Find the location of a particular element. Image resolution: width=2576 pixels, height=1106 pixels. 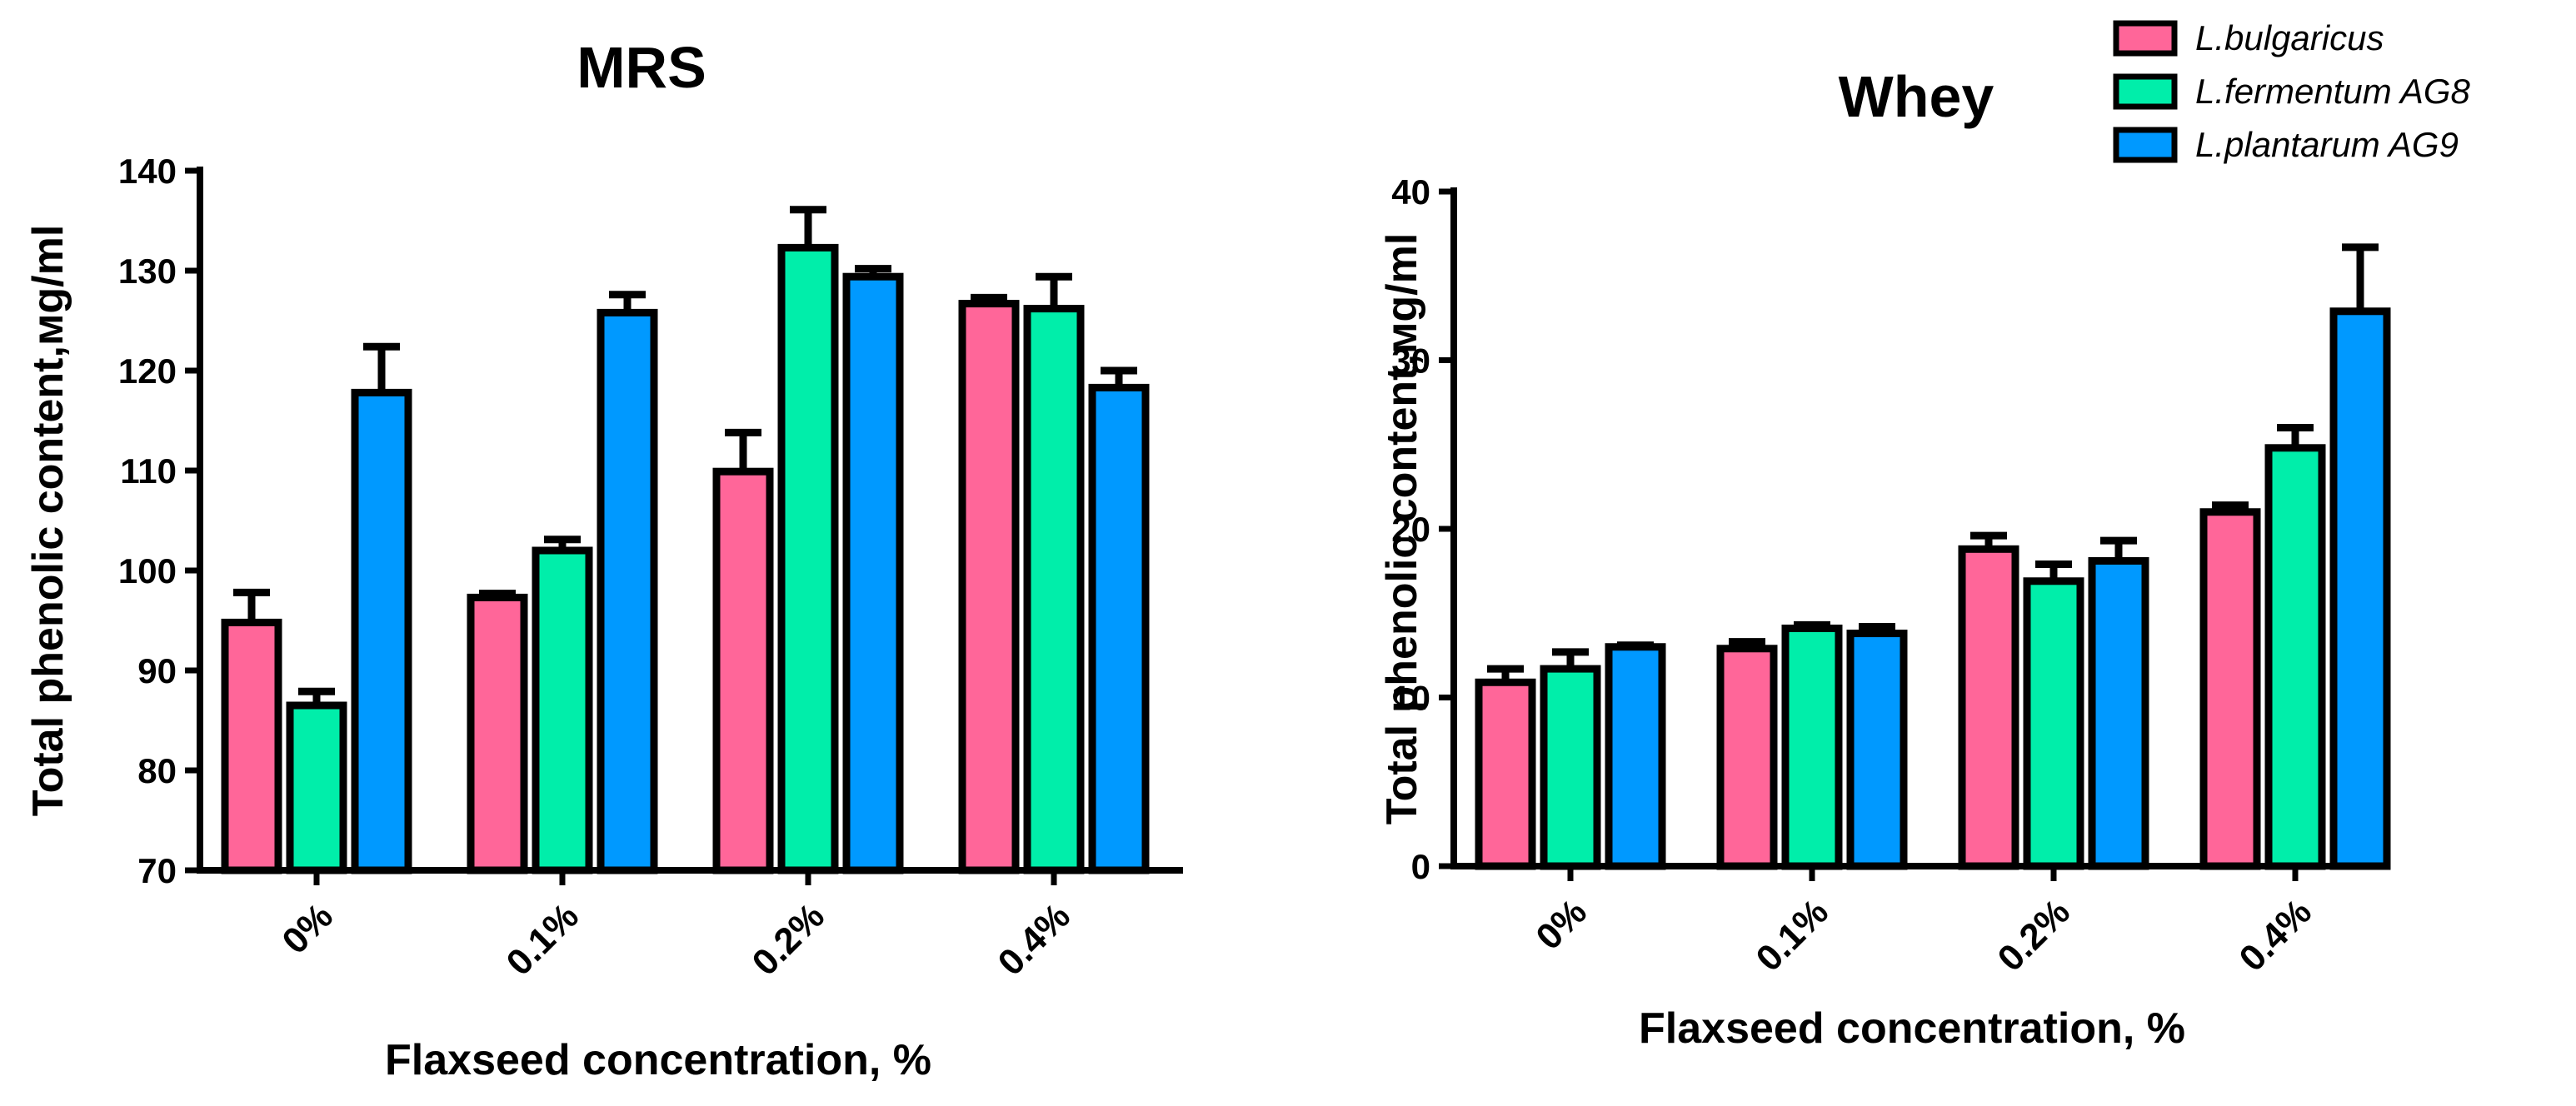

chart-title: Whey is located at coordinates (1916, 96).